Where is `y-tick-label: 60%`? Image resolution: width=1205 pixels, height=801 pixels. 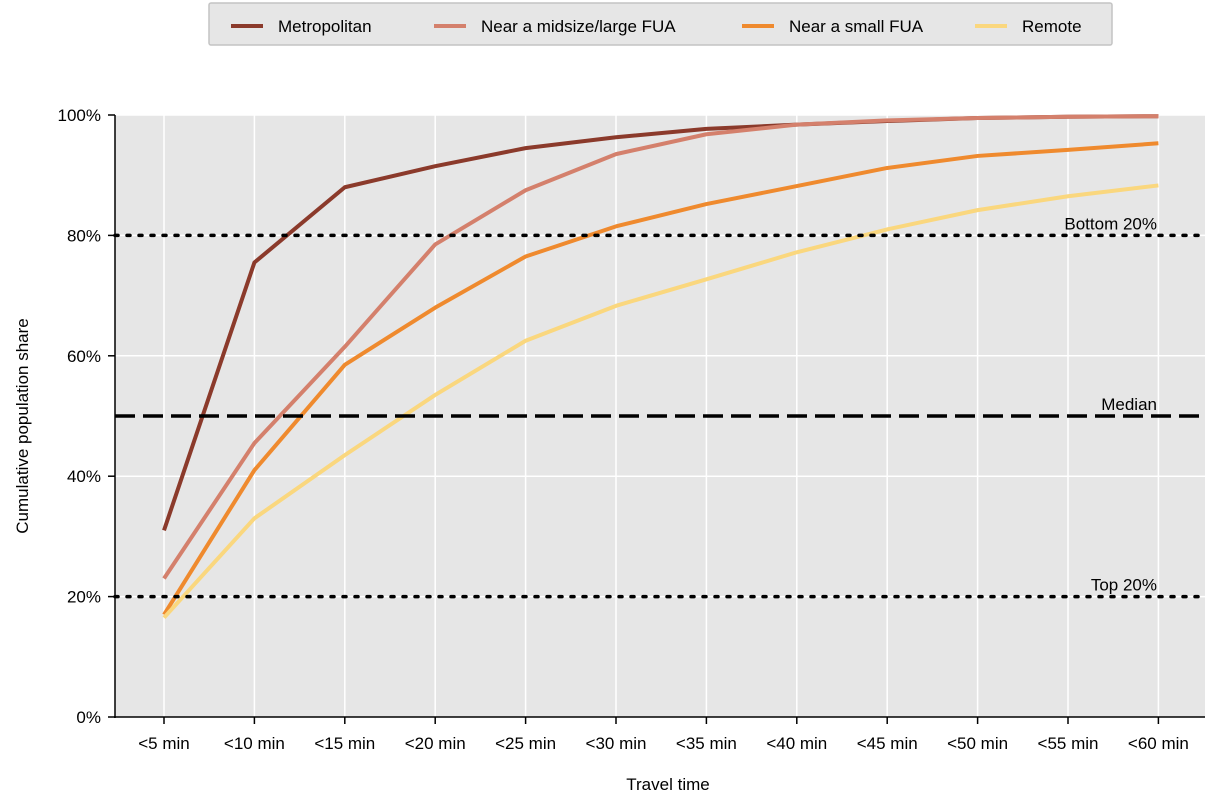 y-tick-label: 60% is located at coordinates (84, 356).